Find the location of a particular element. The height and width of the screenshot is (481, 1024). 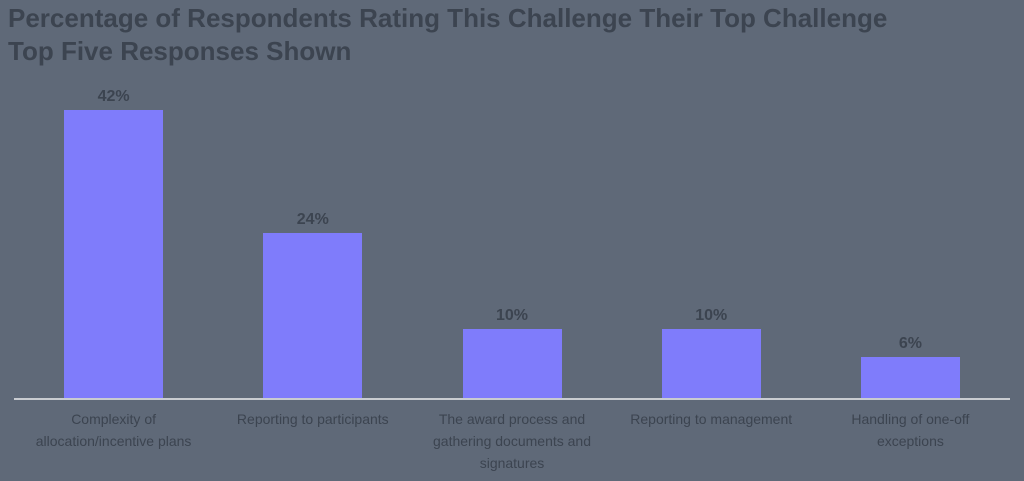

x-axis-category-label: Handling of one-off exceptions is located at coordinates (910, 430).